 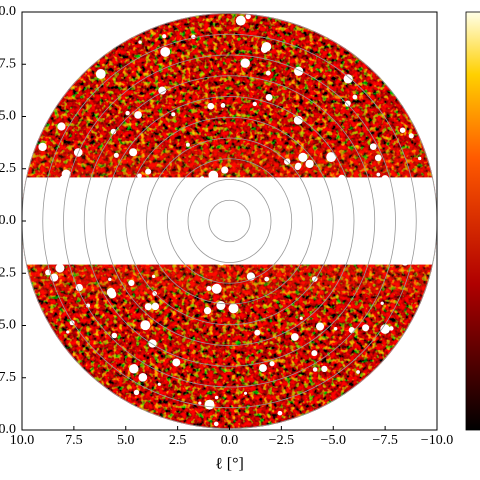 I want to click on x-tick-label: −2.5, so click(x=281, y=440).